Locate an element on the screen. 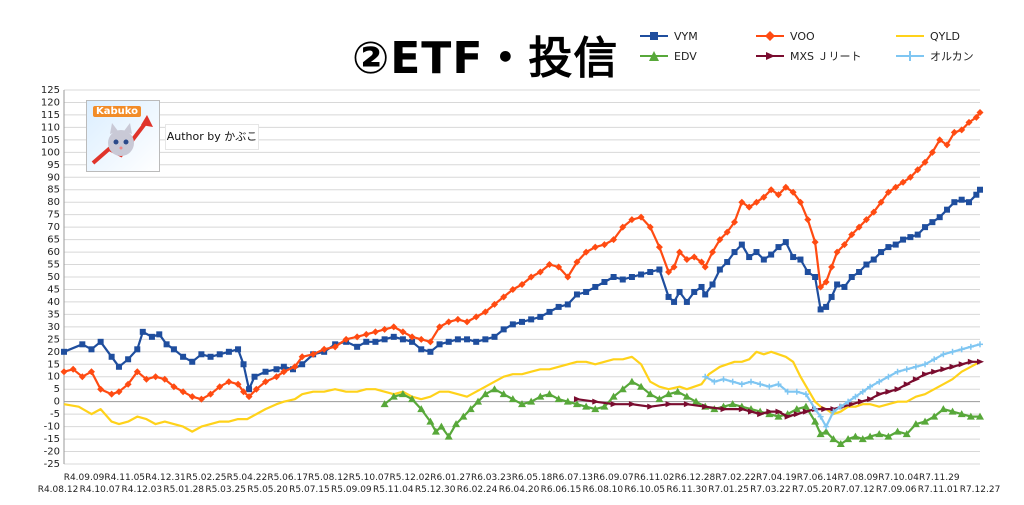 This screenshot has height=505, width=1024. x-tick-label: R6.03.23 is located at coordinates (491, 478).